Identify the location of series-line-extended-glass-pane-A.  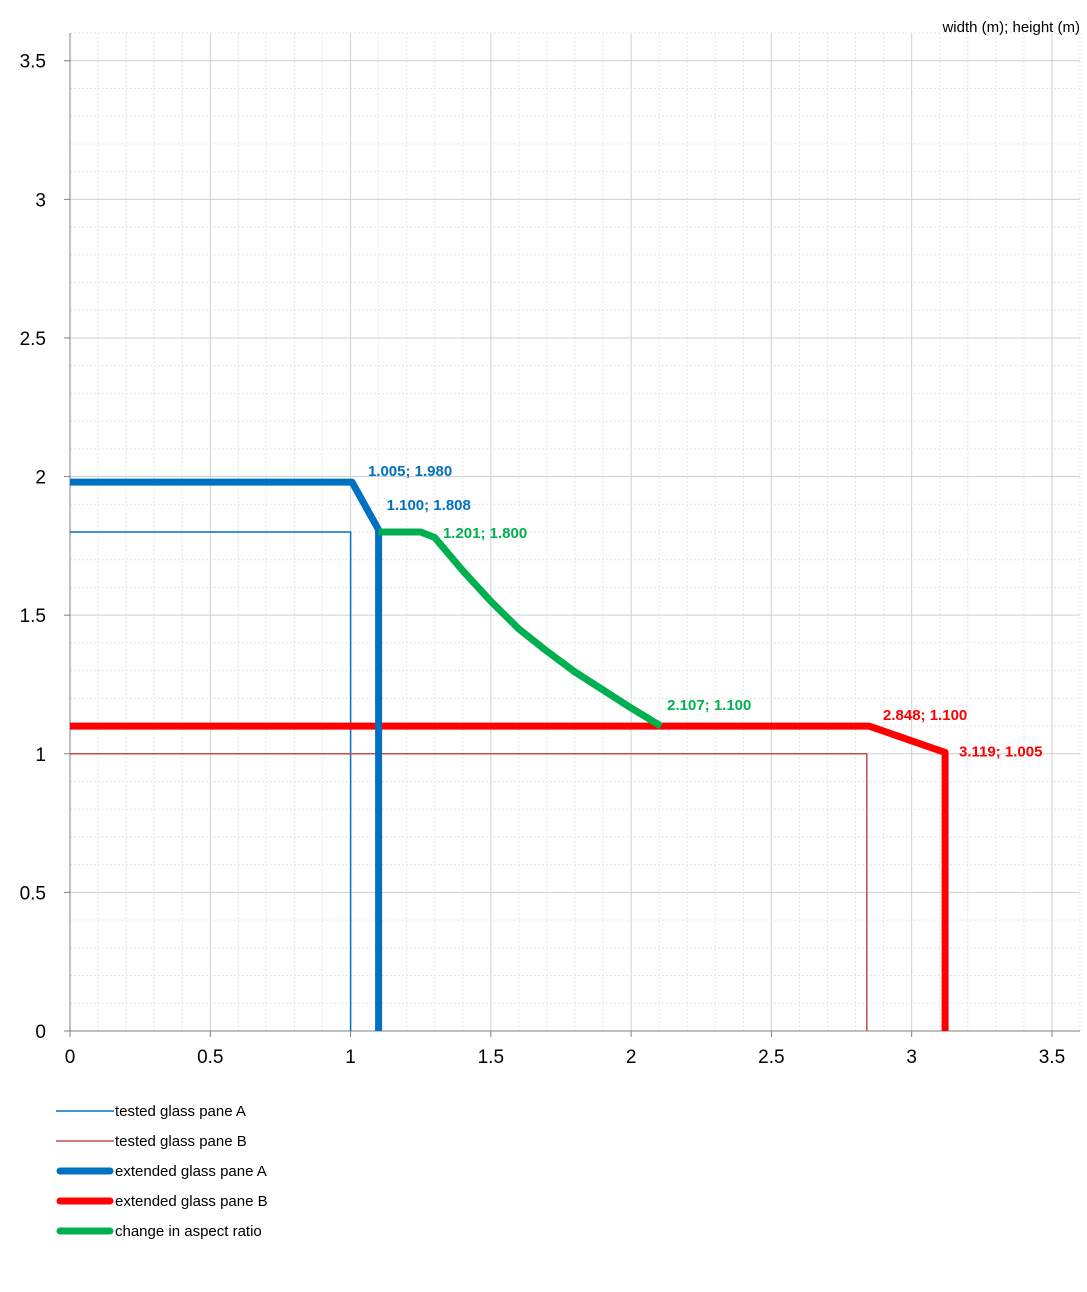
(226, 754).